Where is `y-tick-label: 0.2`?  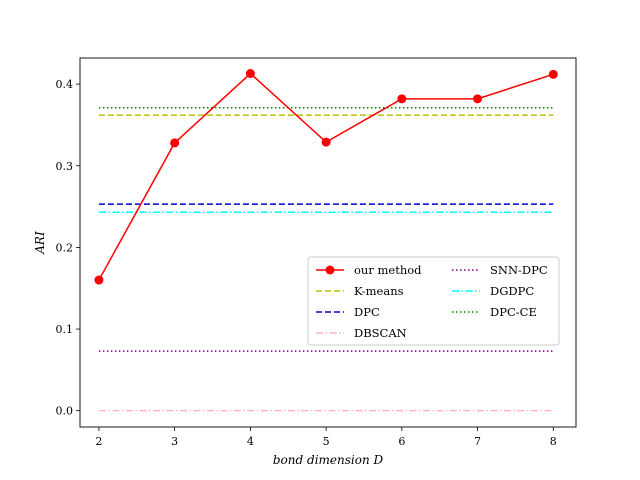
y-tick-label: 0.2 is located at coordinates (65, 247).